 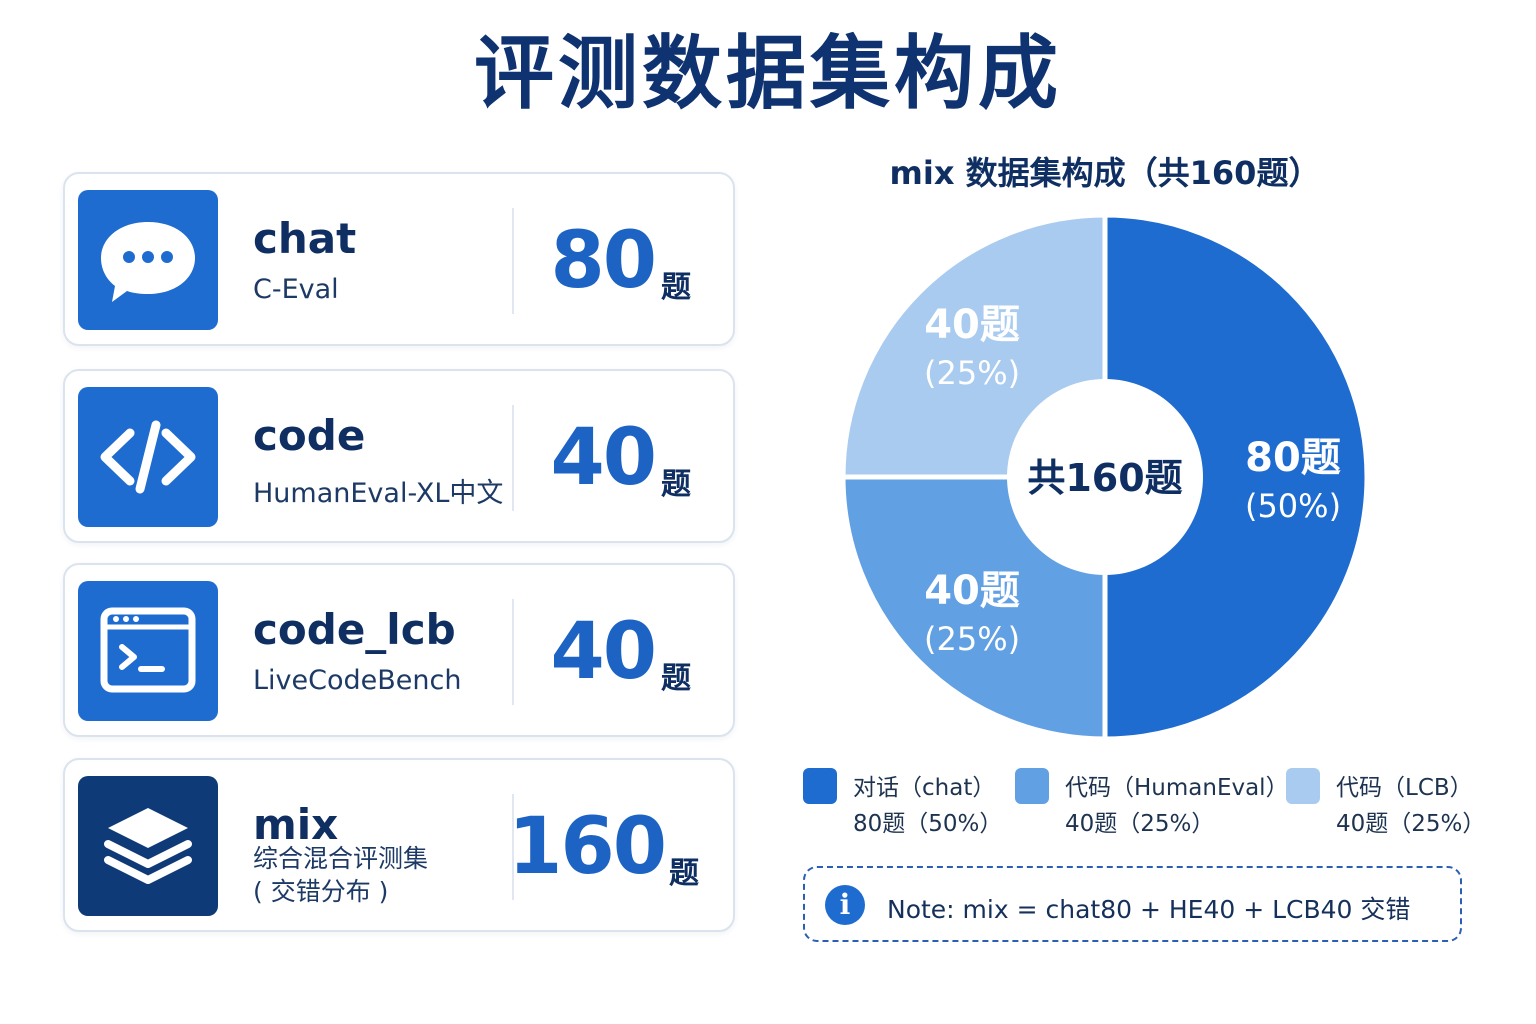 I want to click on dataset-card-code: code HumanEval-XL中文 40 题, so click(x=399, y=456).